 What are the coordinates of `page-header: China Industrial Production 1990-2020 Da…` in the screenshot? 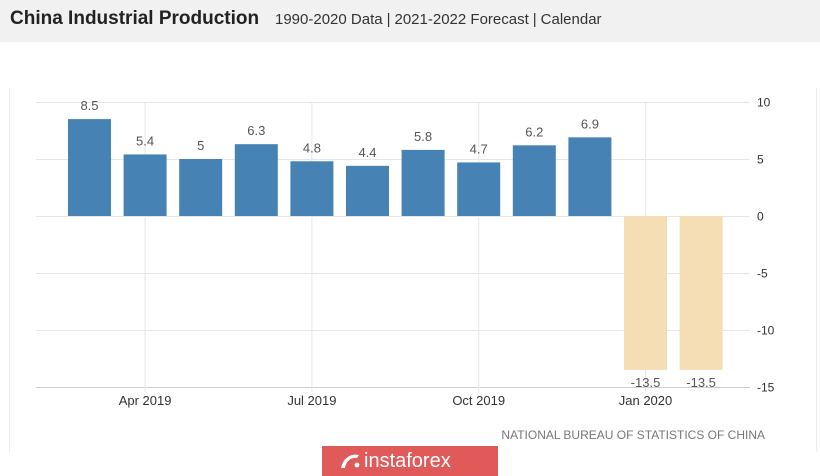 It's located at (410, 21).